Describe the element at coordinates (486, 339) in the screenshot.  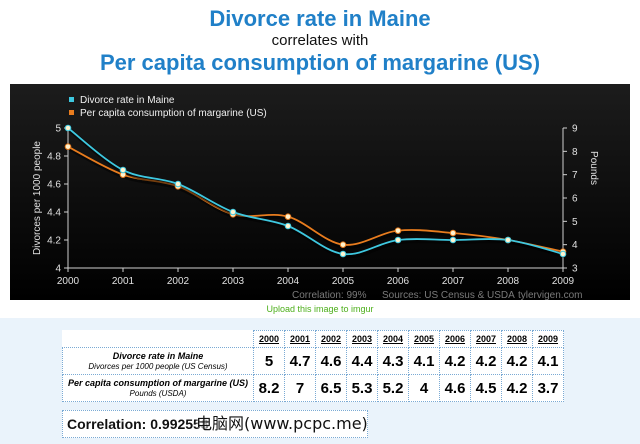
I see `year-header-2007: 2007` at that location.